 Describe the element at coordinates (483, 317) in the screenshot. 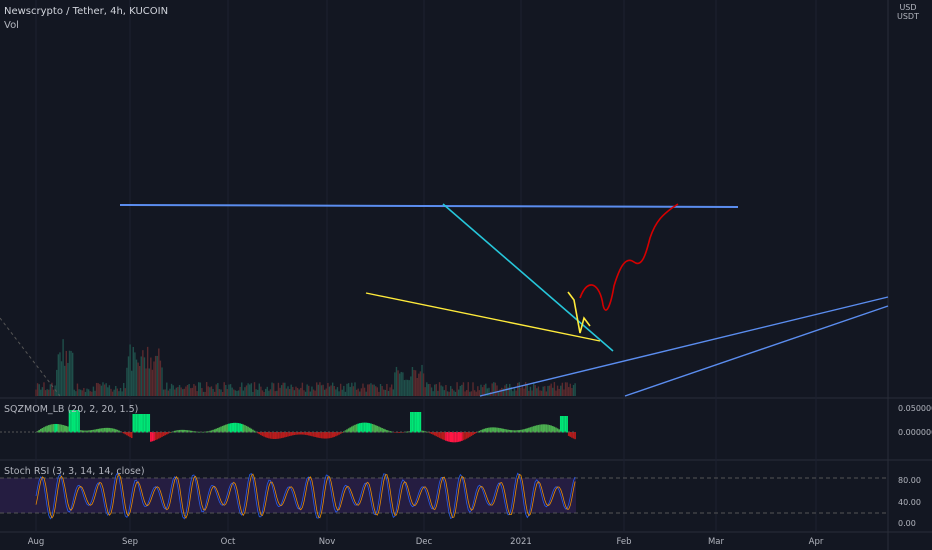

I see `support-trendline` at that location.